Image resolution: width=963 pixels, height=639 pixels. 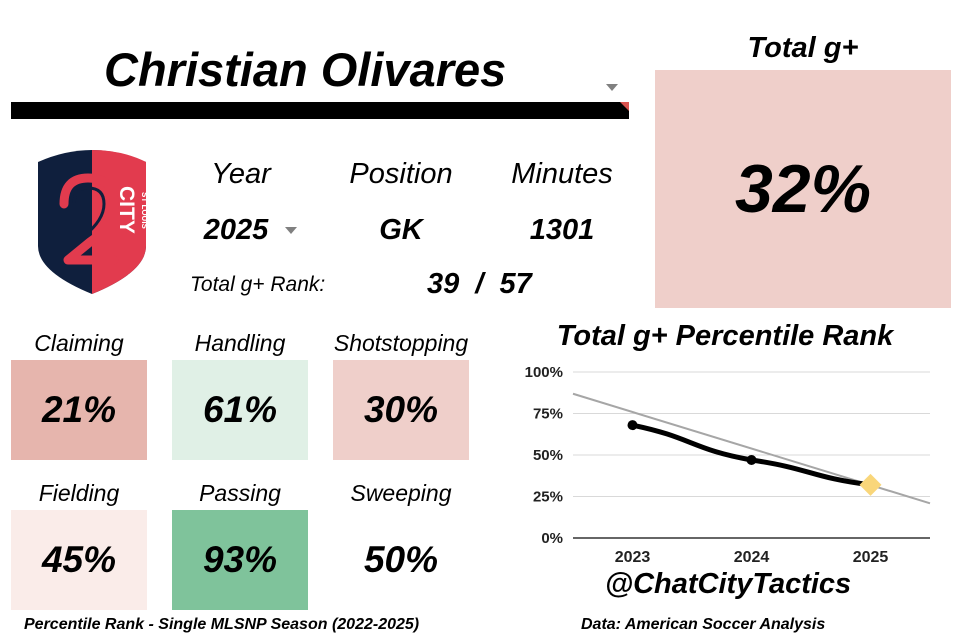 What do you see at coordinates (562, 230) in the screenshot?
I see `minutes-value: 1301` at bounding box center [562, 230].